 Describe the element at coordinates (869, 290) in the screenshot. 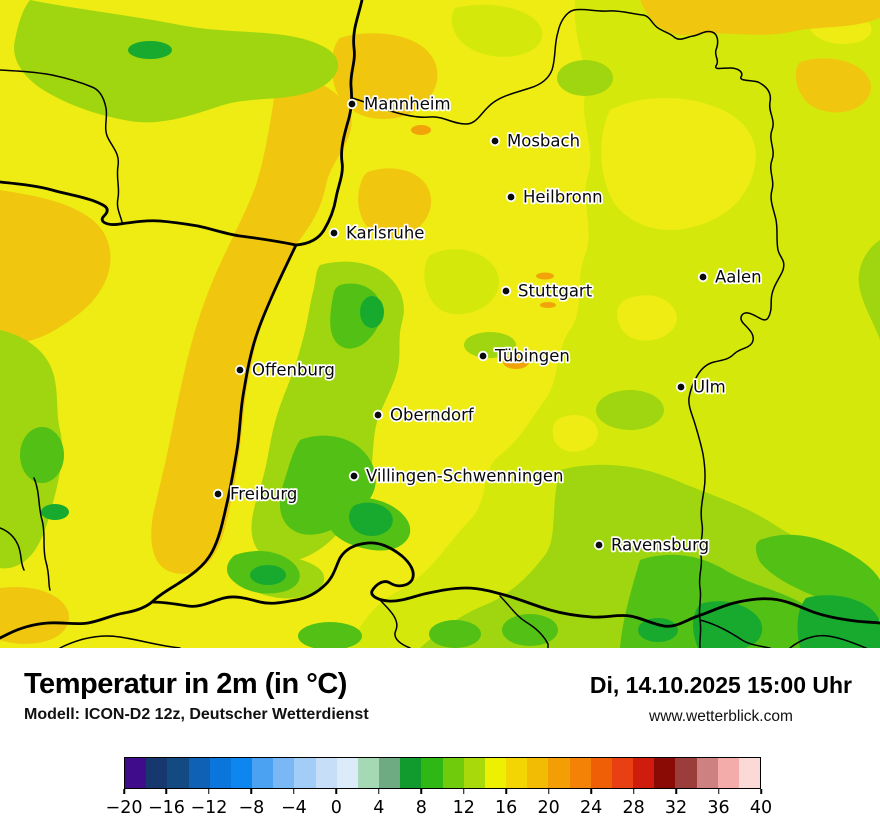

I see `region-lgreen-right-edge` at that location.